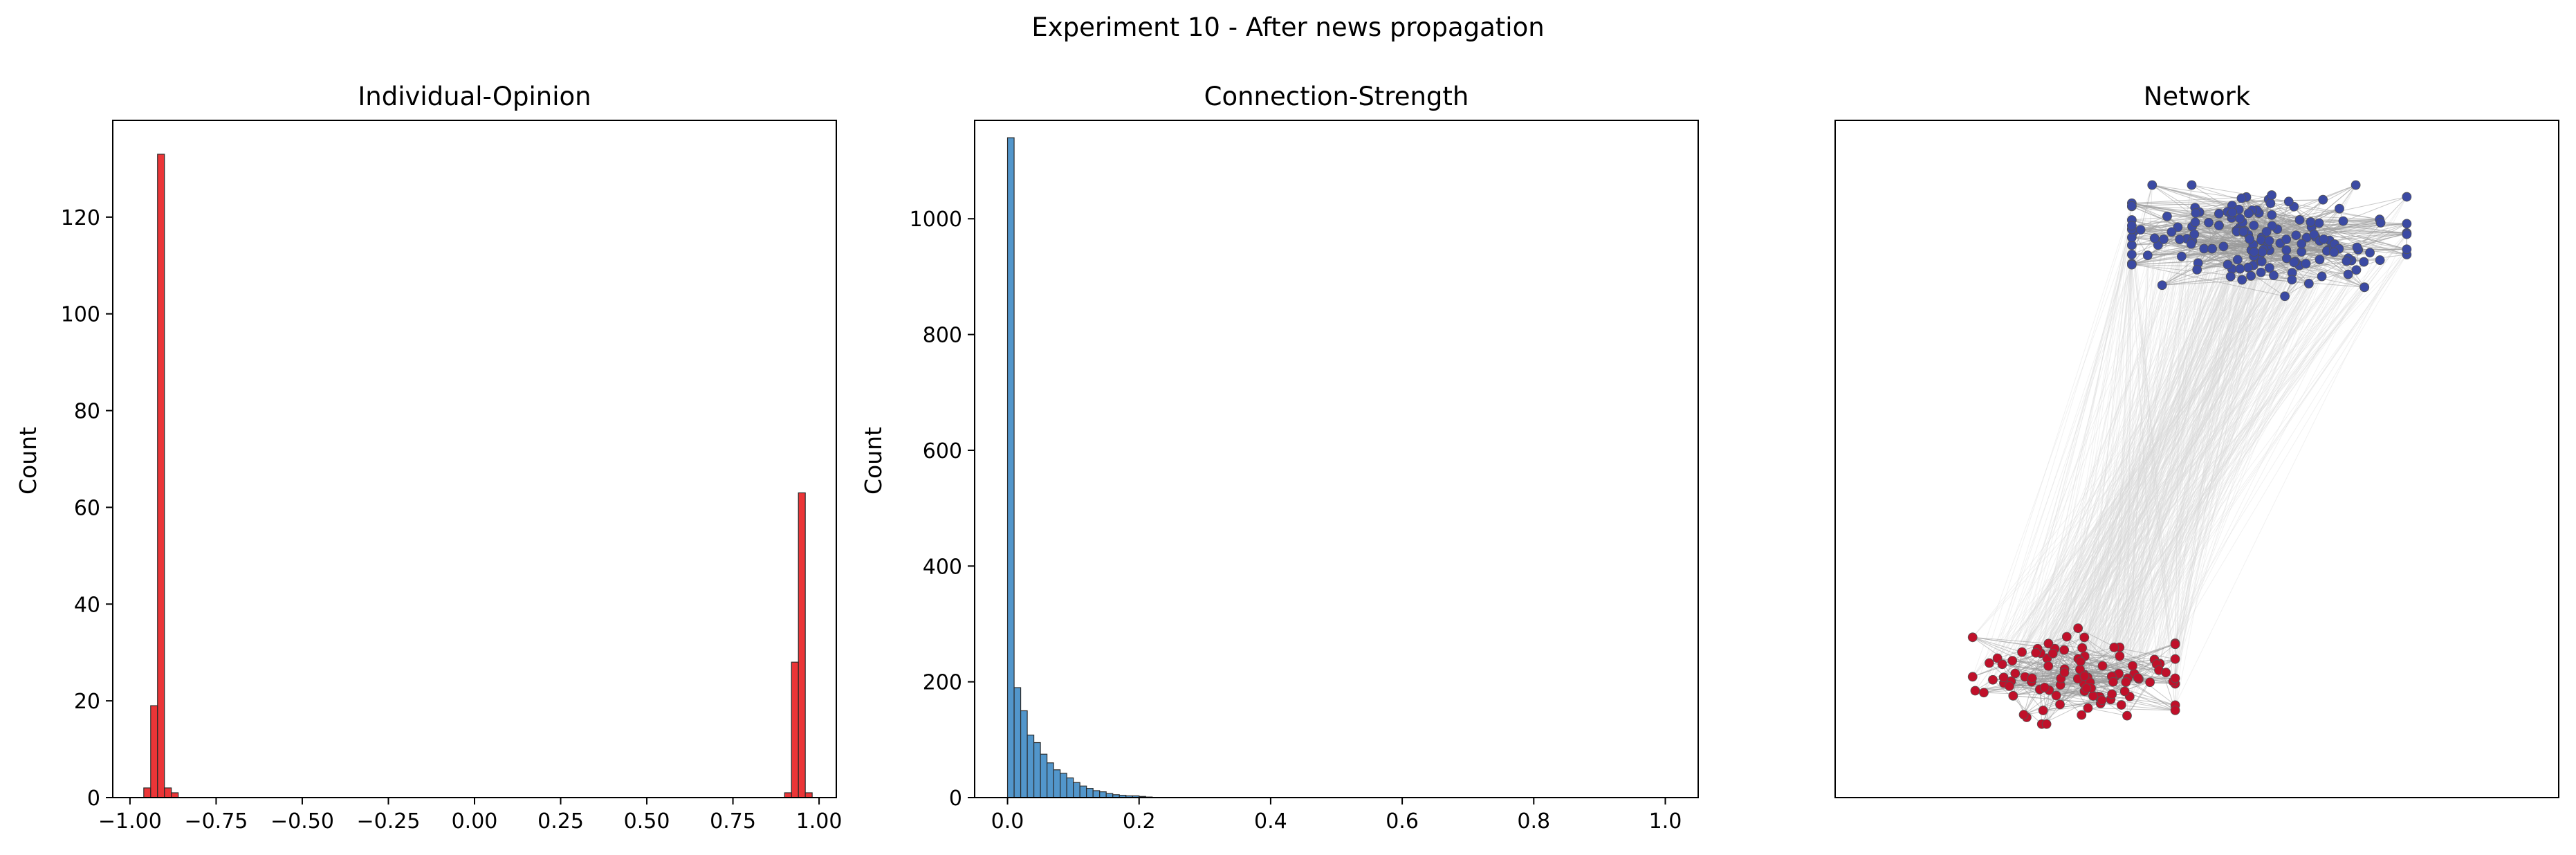 This screenshot has height=855, width=2576. What do you see at coordinates (1287, 27) in the screenshot?
I see `figure-suptitle: Experiment 10 - After news propagation` at bounding box center [1287, 27].